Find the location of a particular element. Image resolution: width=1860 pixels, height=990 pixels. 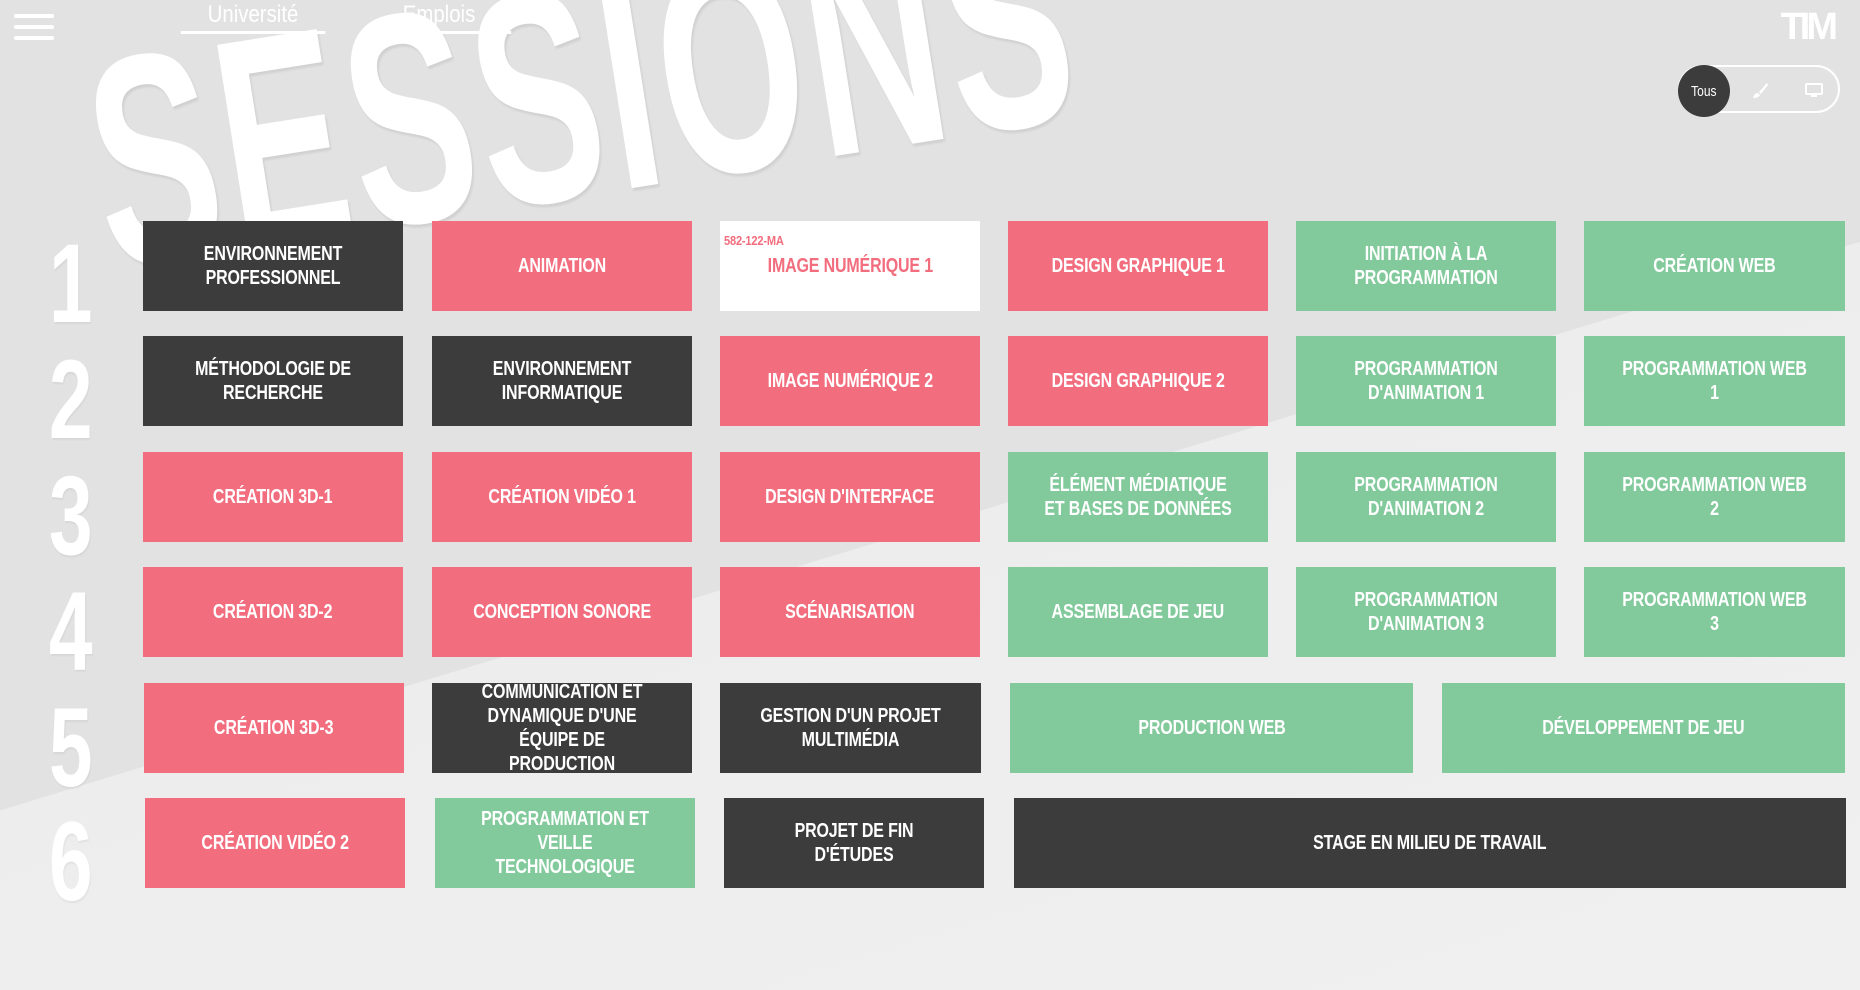

nav-link-emplois: Emplois is located at coordinates (439, 17).